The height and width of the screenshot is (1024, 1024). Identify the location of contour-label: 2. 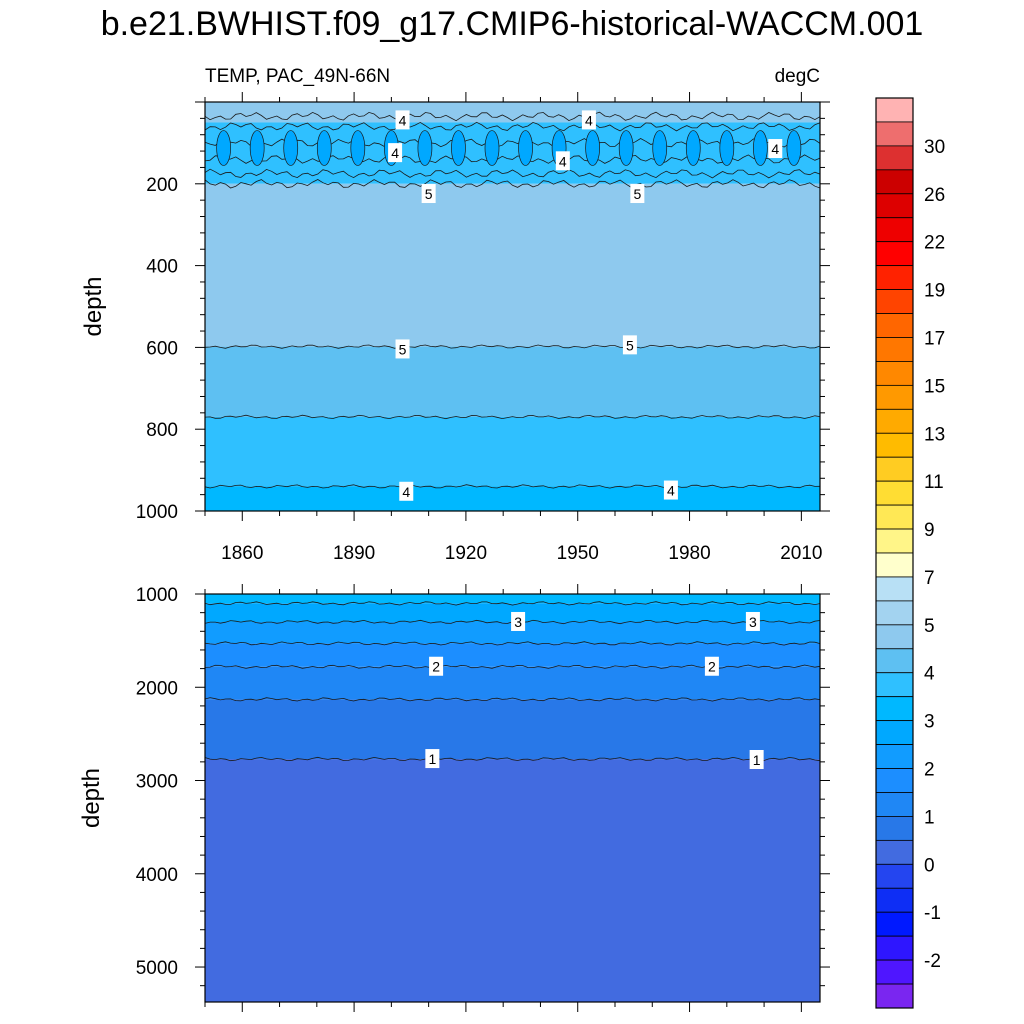
(712, 667).